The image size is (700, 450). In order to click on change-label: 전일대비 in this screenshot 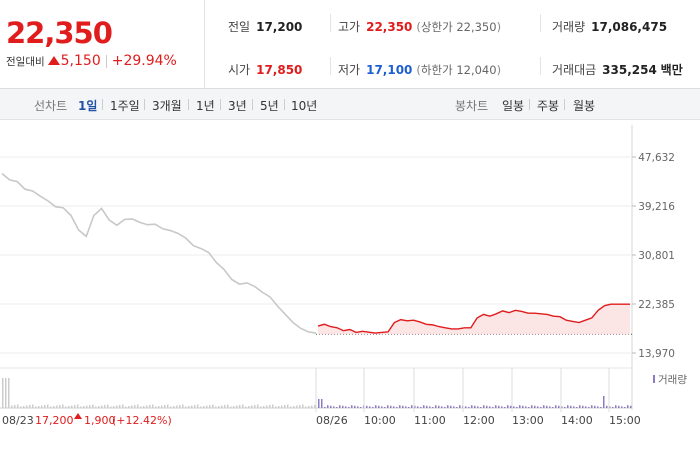, I will do `click(25, 62)`.